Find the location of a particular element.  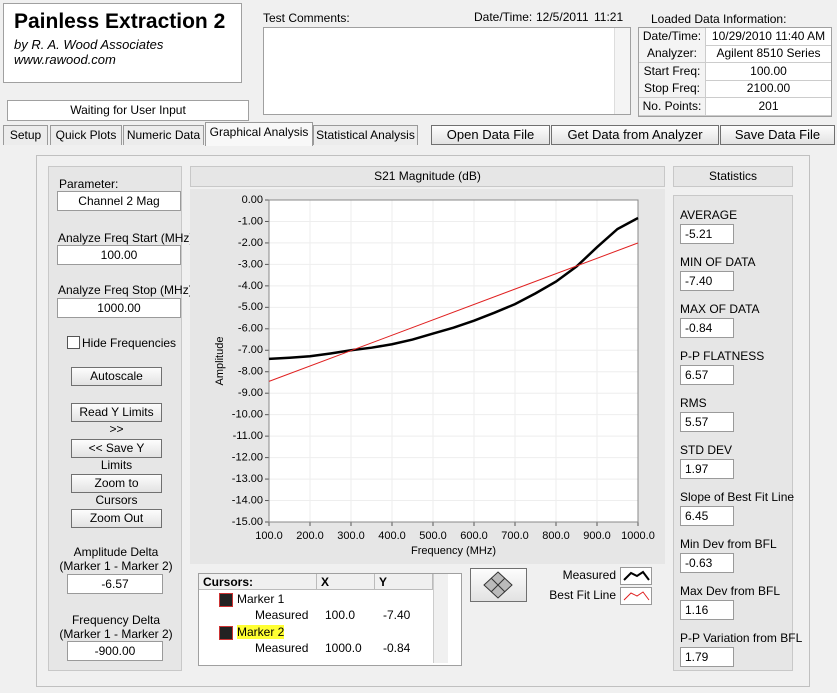

cursor-nav-button is located at coordinates (498, 585).